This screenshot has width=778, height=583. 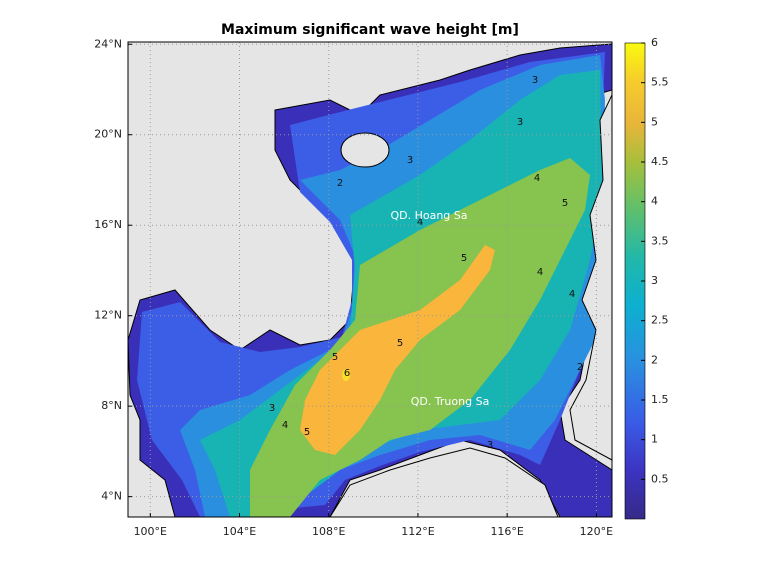 I want to click on contour-label: 6, so click(x=347, y=373).